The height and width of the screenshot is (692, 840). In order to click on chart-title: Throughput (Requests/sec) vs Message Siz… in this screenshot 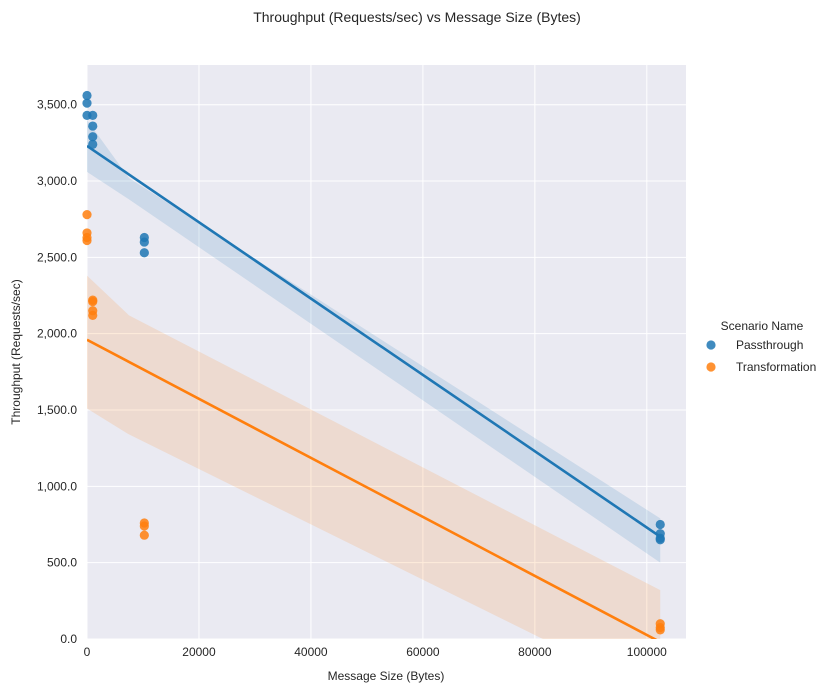, I will do `click(417, 17)`.